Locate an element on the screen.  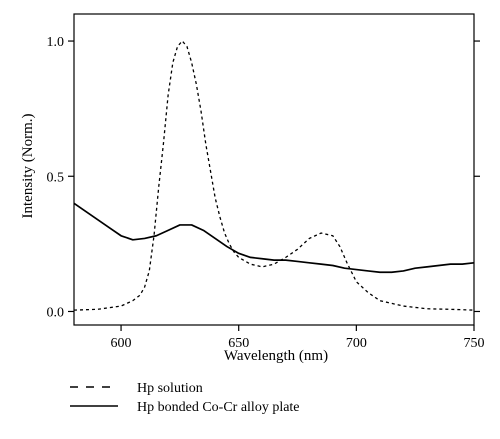
x-tick-label: 650 is located at coordinates (238, 343).